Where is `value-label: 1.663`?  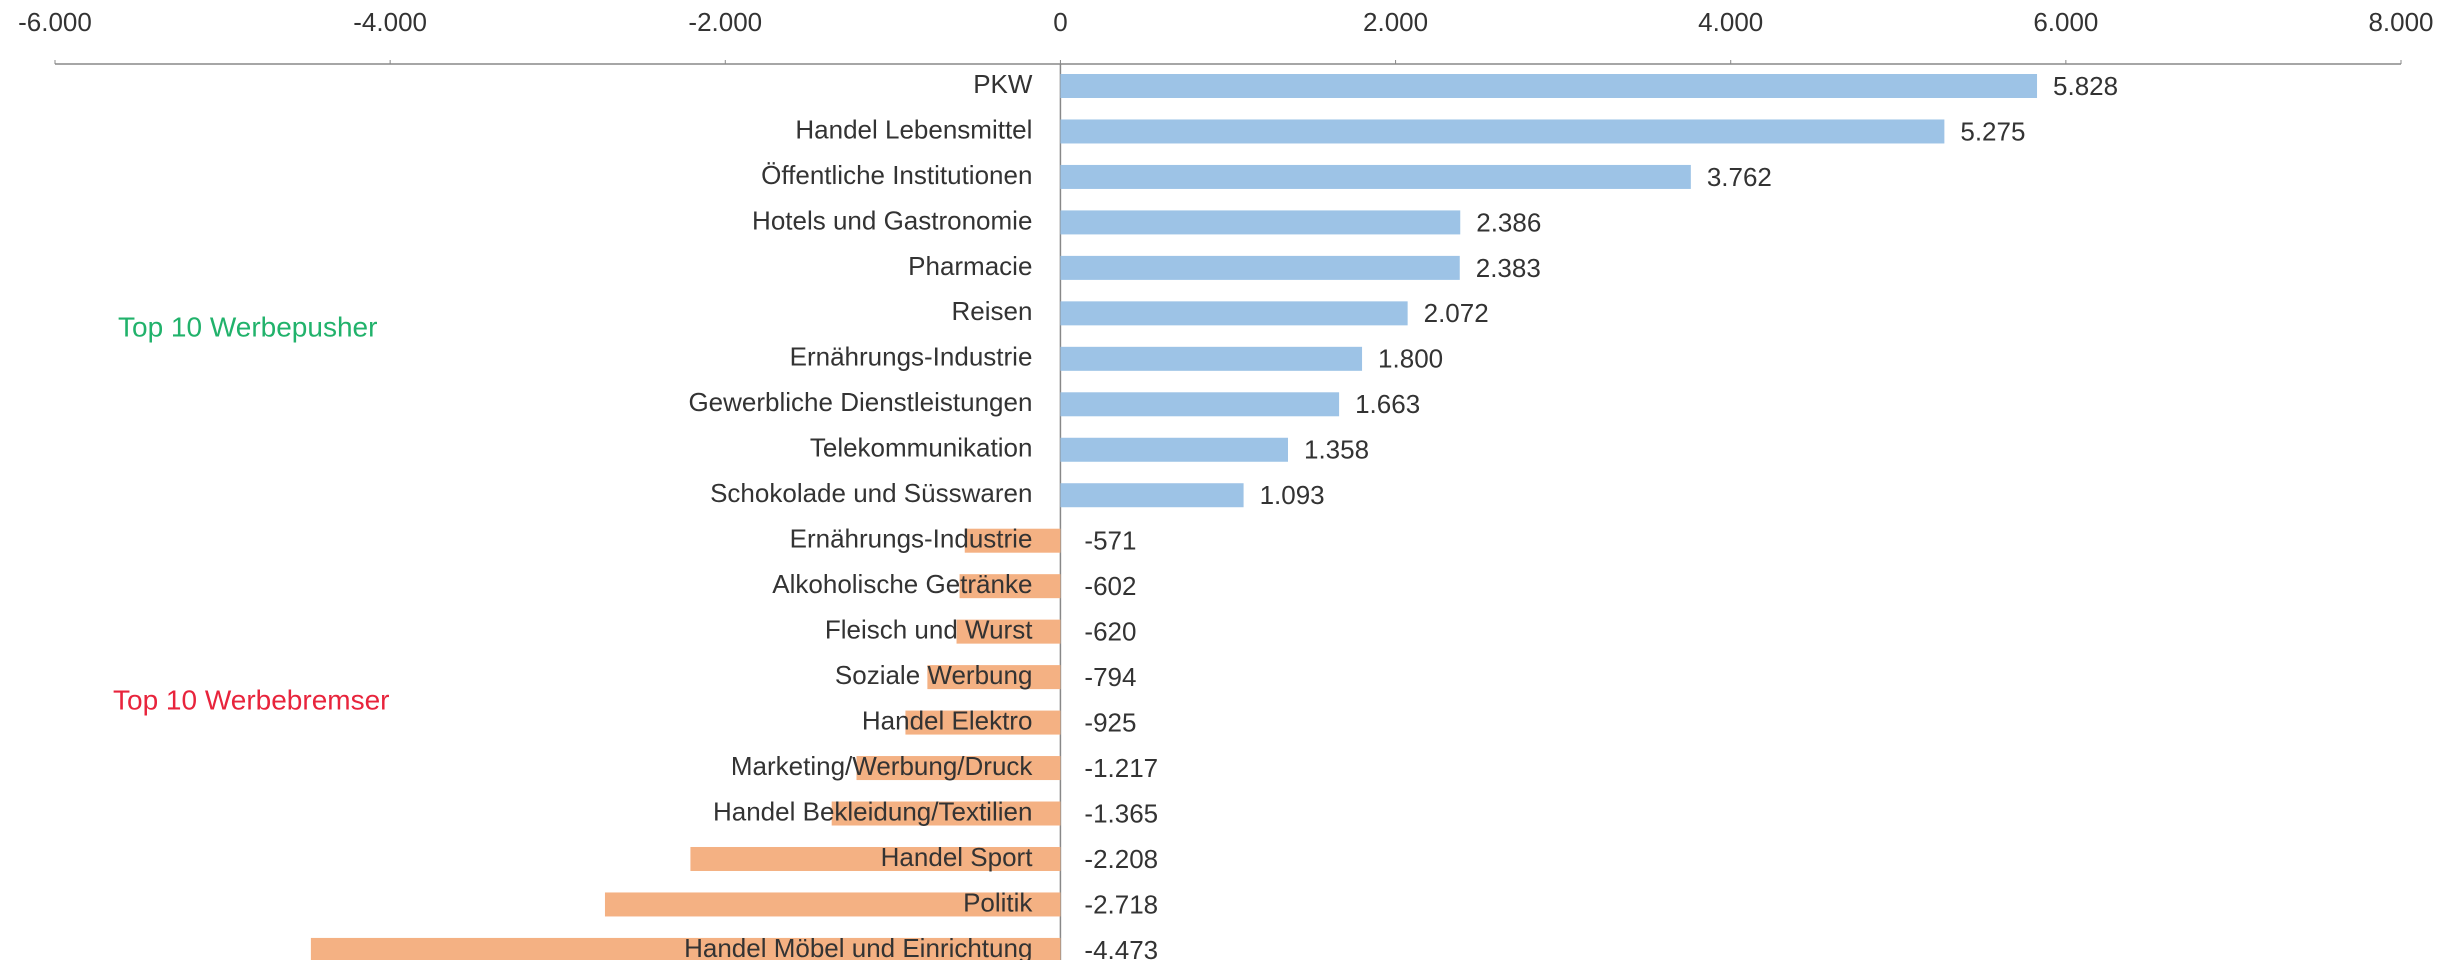 value-label: 1.663 is located at coordinates (1387, 404).